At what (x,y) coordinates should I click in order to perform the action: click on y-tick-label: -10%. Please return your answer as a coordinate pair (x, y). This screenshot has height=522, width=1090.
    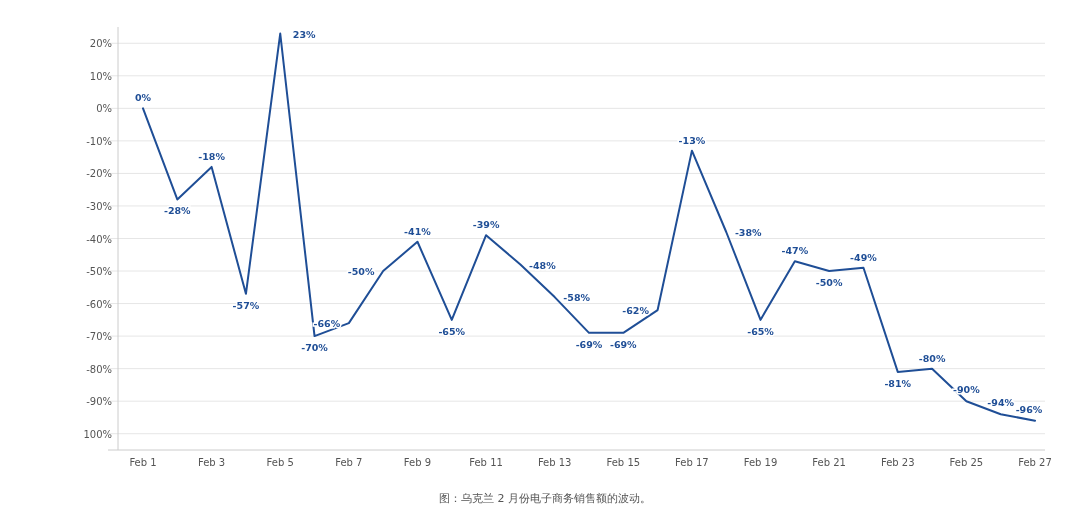
    Looking at the image, I should click on (99, 141).